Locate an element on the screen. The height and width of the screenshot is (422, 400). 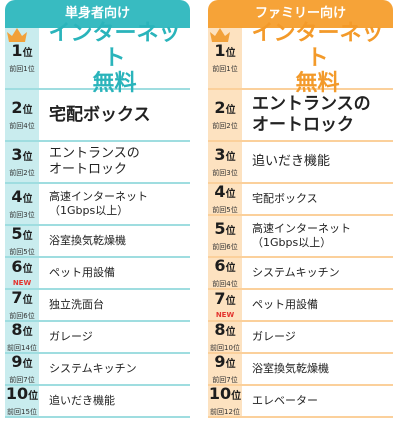
single-row-10: 10位 前回15位 追いだき機能 is located at coordinates (97, 400).